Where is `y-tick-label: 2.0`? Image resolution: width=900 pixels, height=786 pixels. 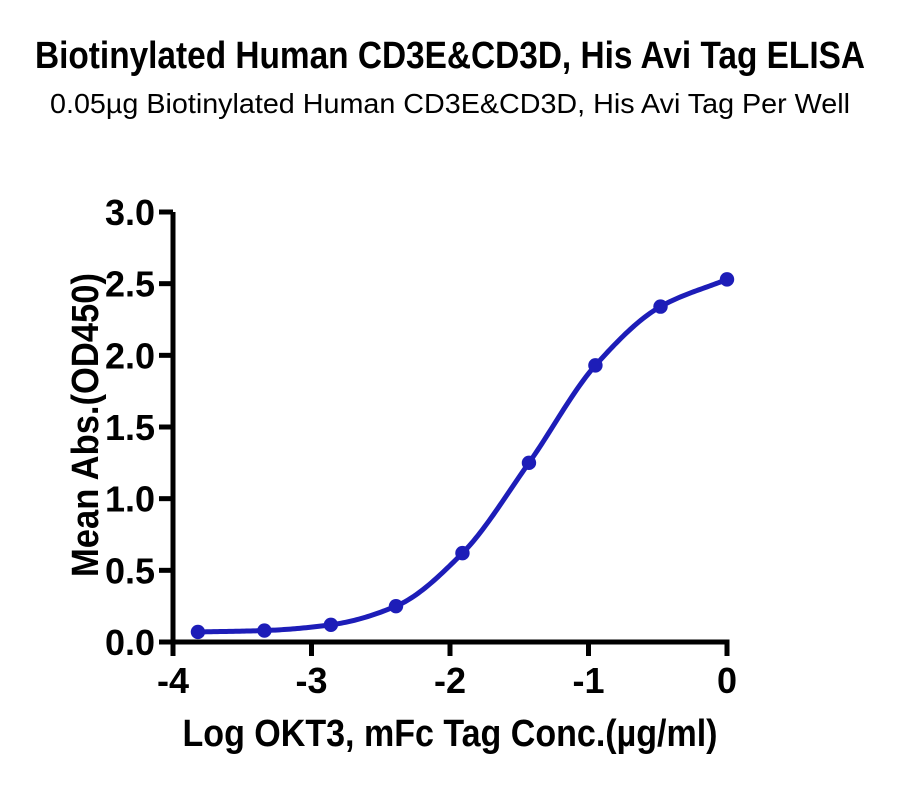
y-tick-label: 2.0 is located at coordinates (130, 355).